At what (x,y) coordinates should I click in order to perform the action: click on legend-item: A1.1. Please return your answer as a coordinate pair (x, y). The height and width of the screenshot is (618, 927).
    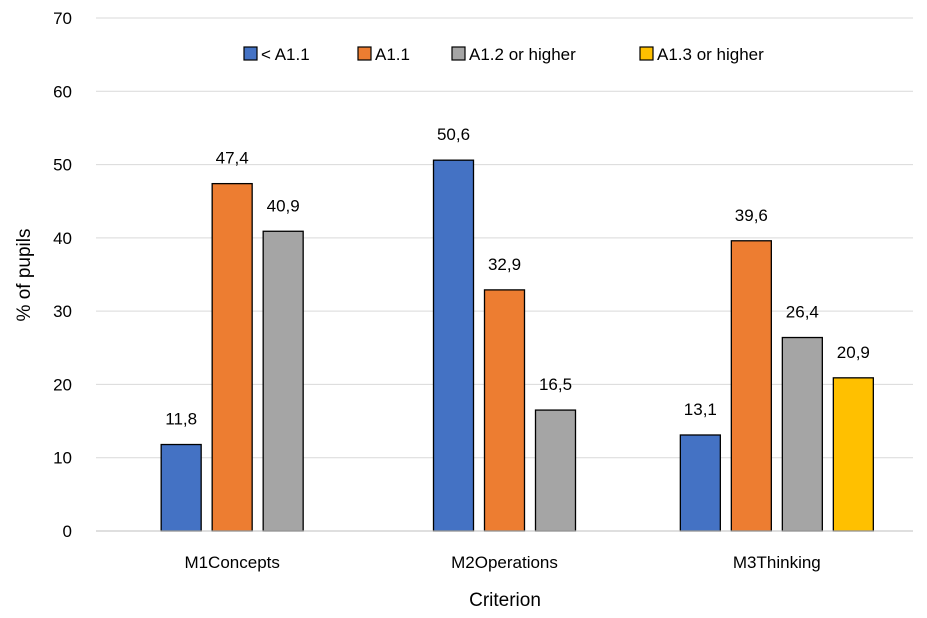
    Looking at the image, I should click on (383, 54).